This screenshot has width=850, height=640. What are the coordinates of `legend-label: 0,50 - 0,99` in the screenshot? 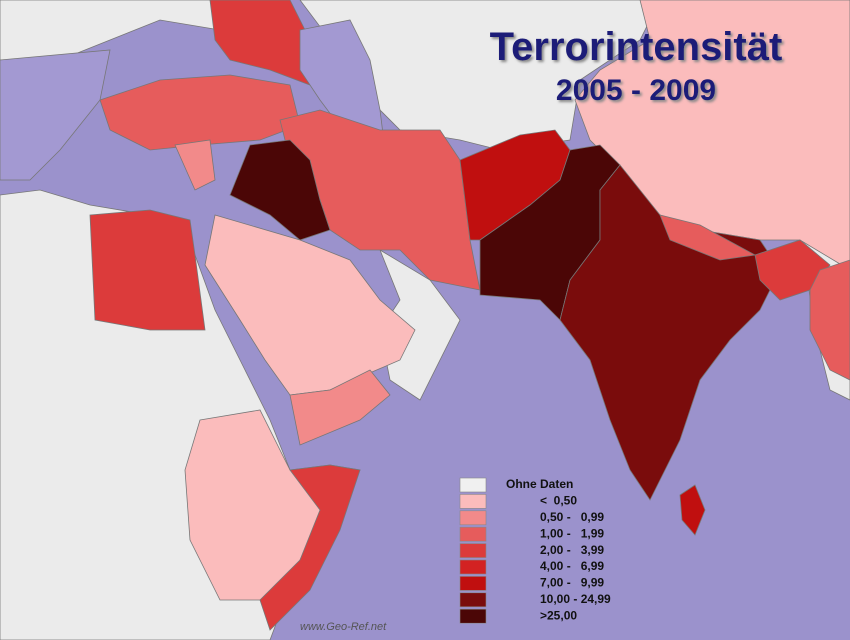 It's located at (572, 517).